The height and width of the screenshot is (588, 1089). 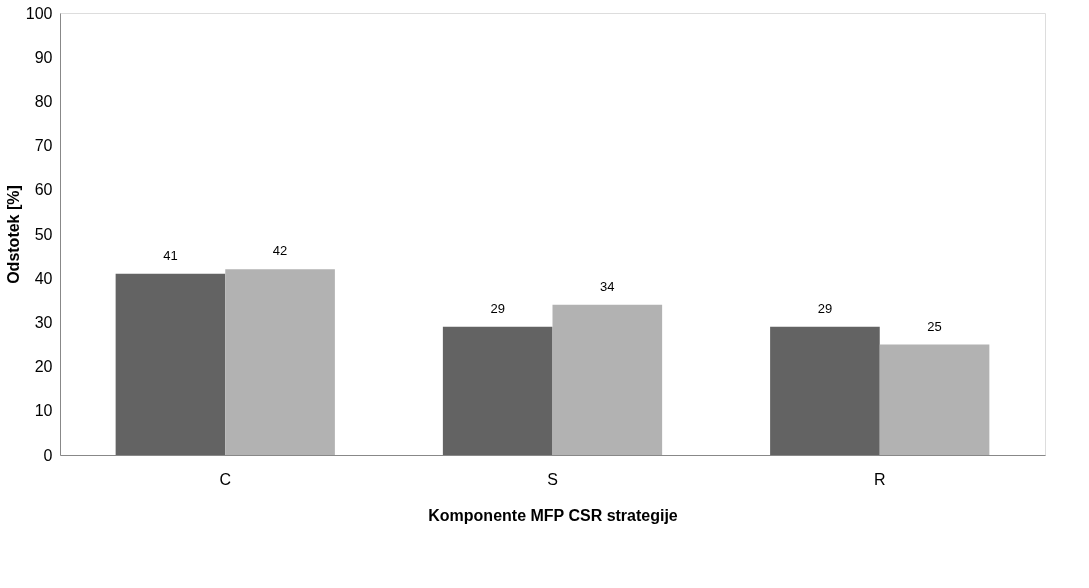 I want to click on y-tick-label: 50, so click(x=43, y=234).